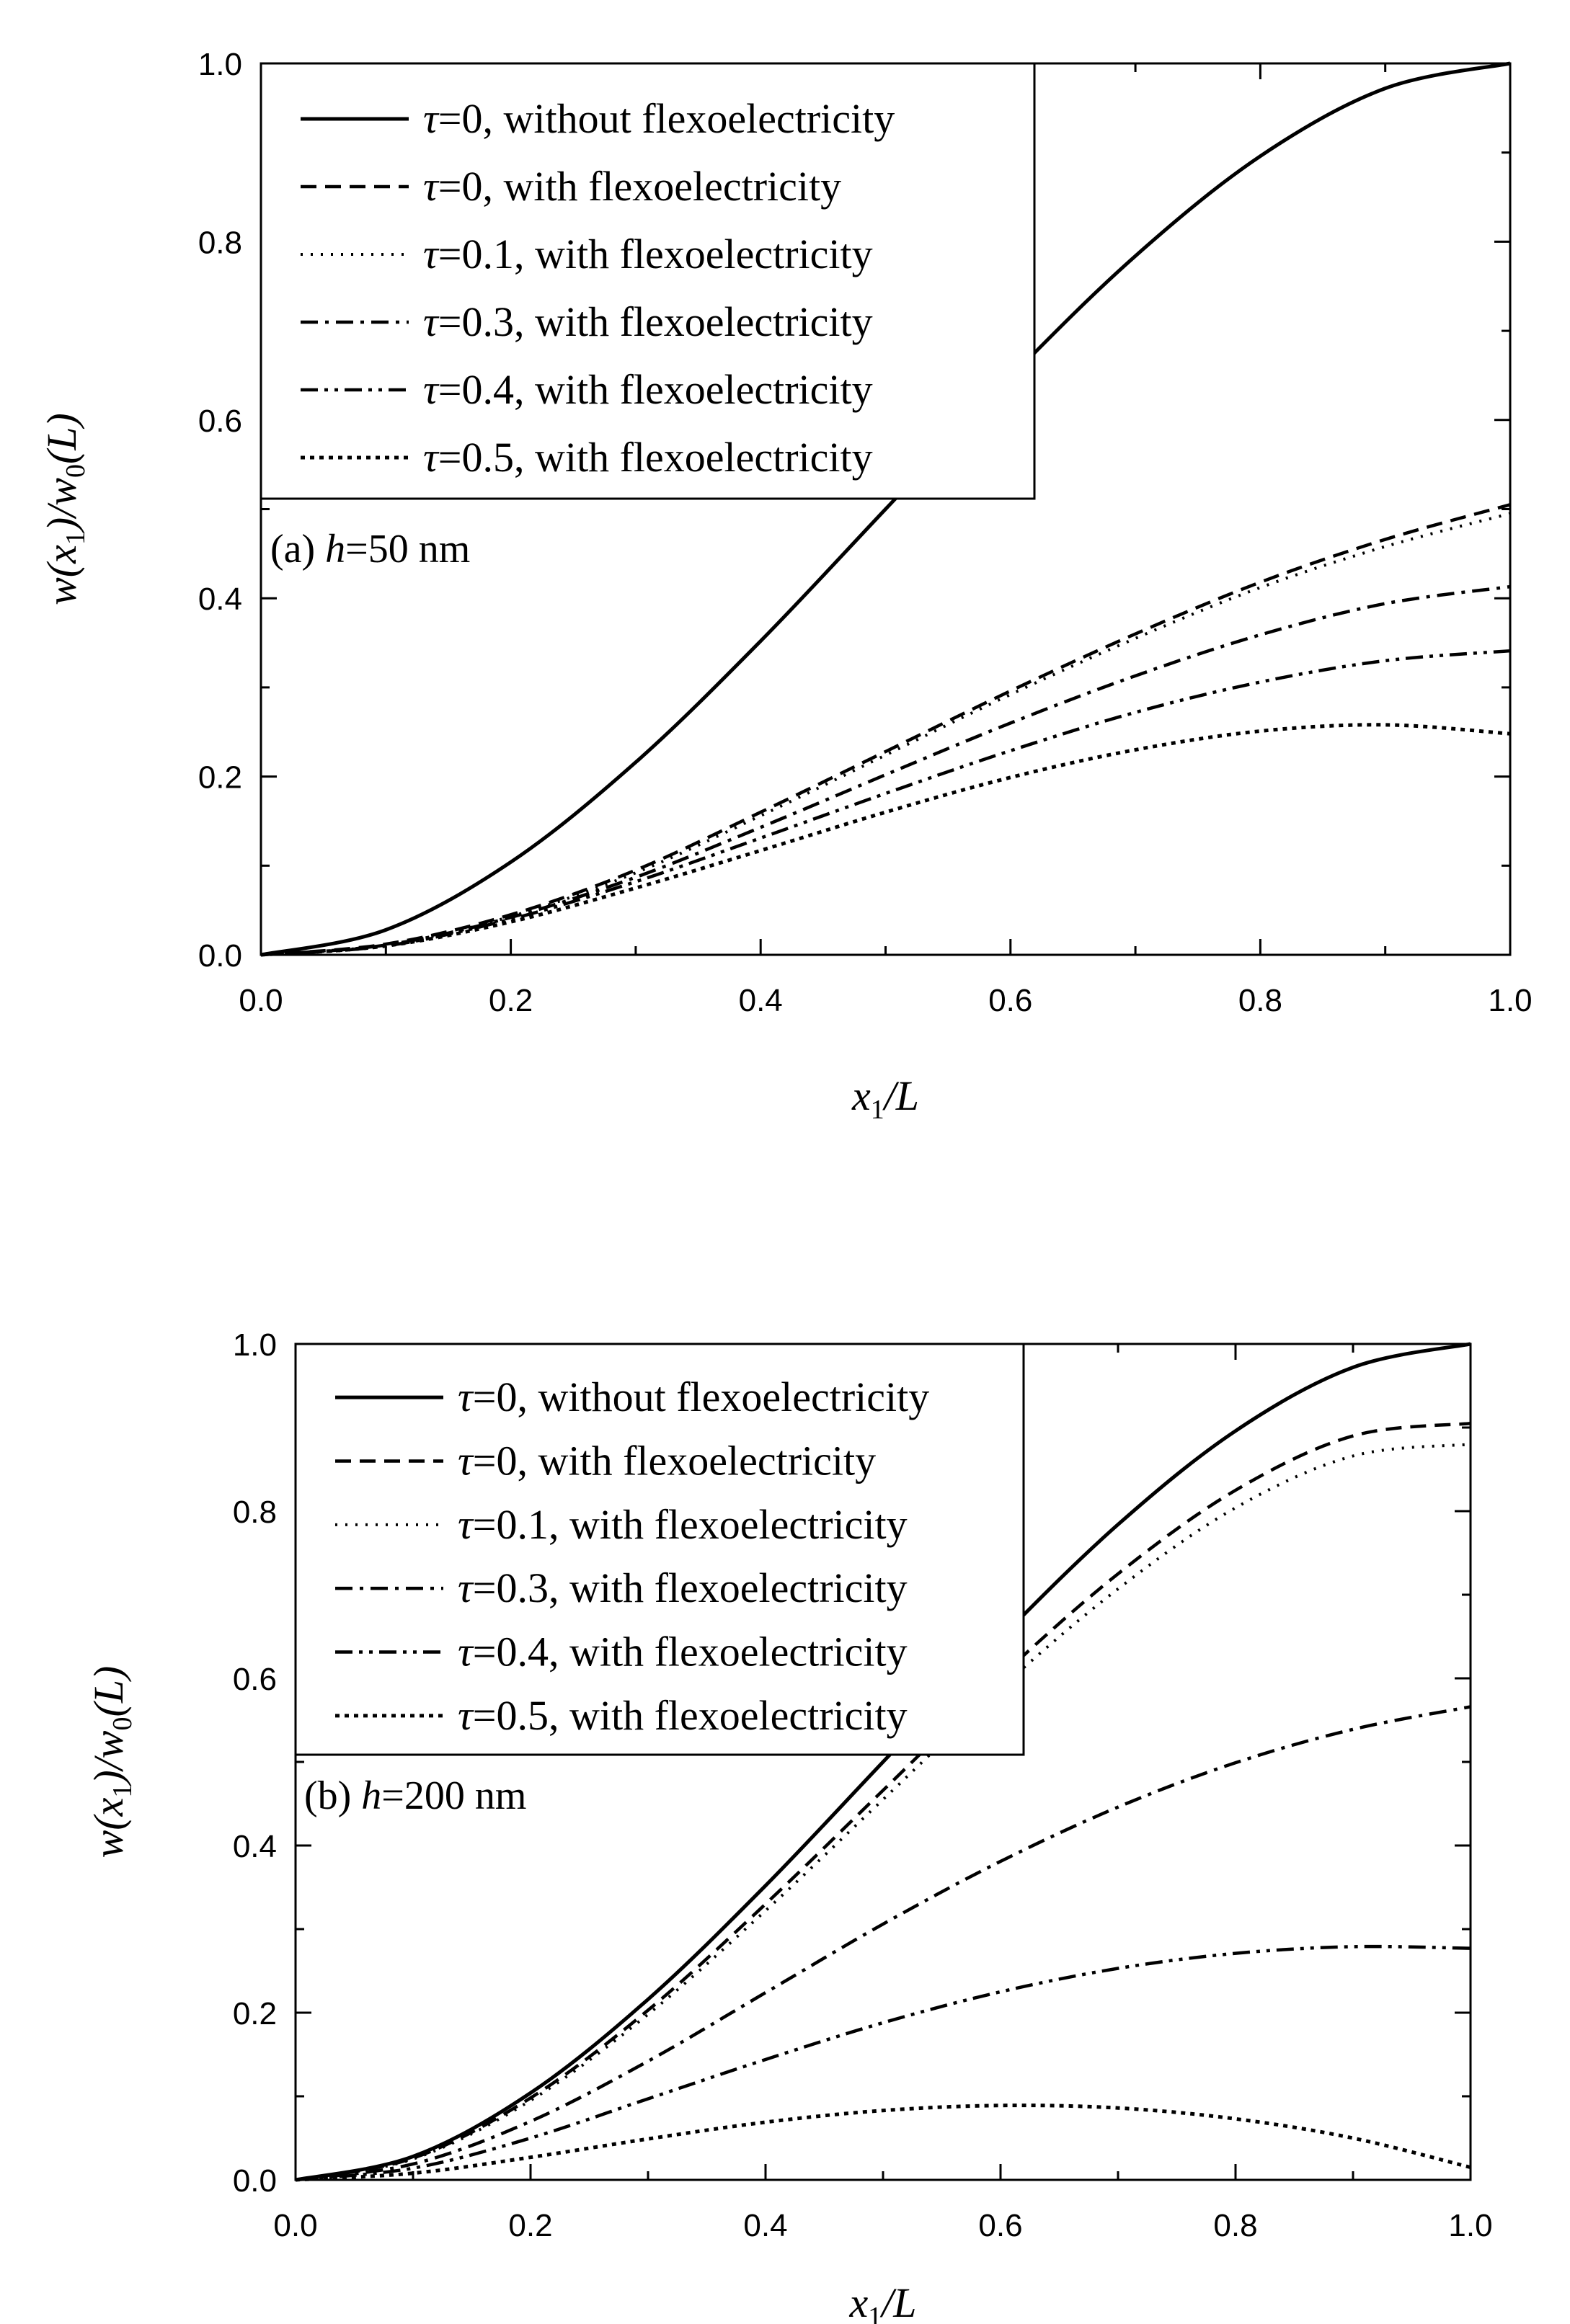  I want to click on panel-label: (b) h=200 nm, so click(415, 1795).